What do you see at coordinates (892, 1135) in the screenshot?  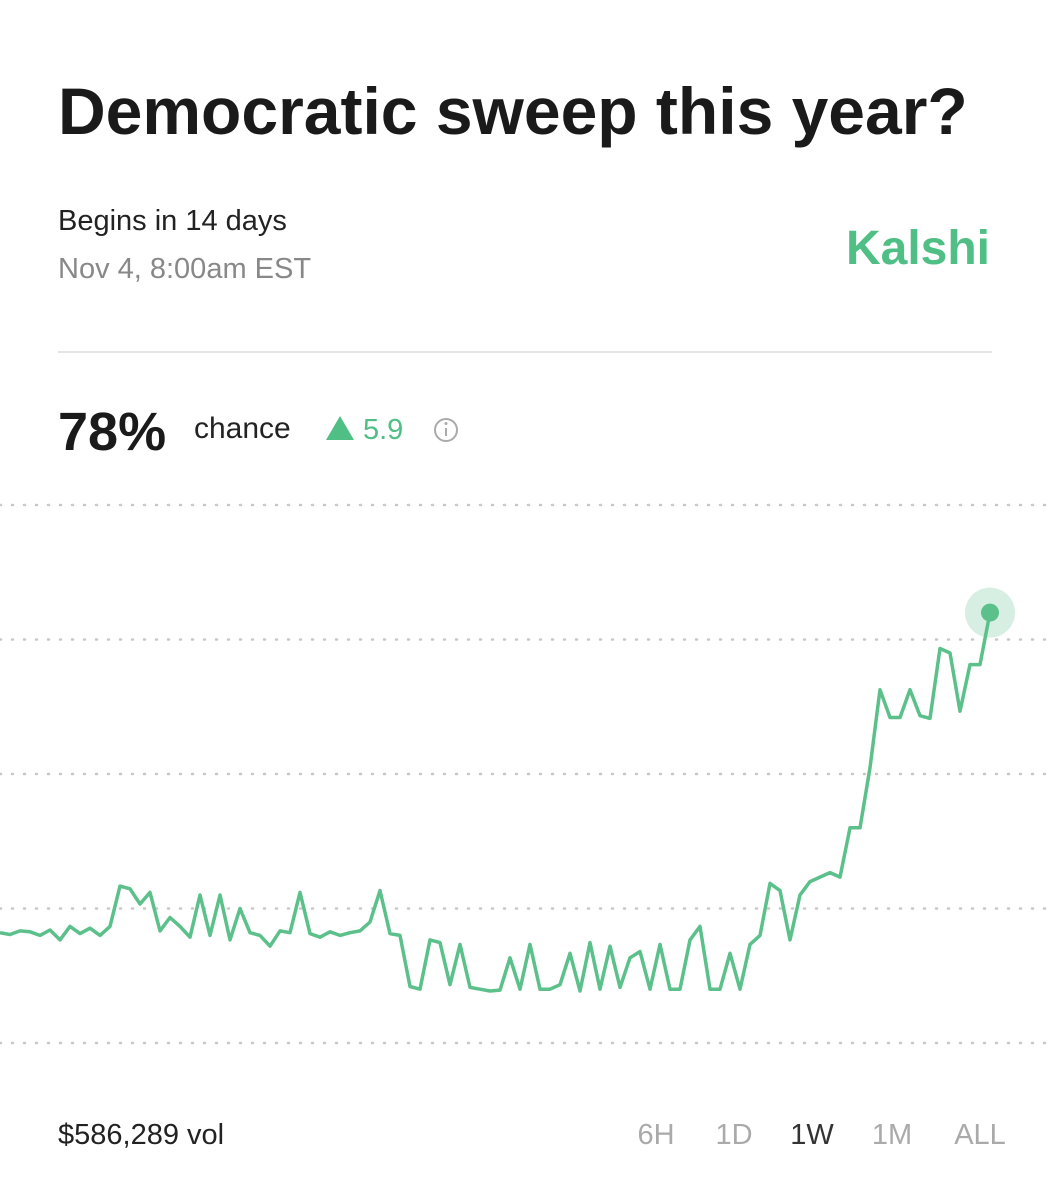 I see `range-button: 1M` at bounding box center [892, 1135].